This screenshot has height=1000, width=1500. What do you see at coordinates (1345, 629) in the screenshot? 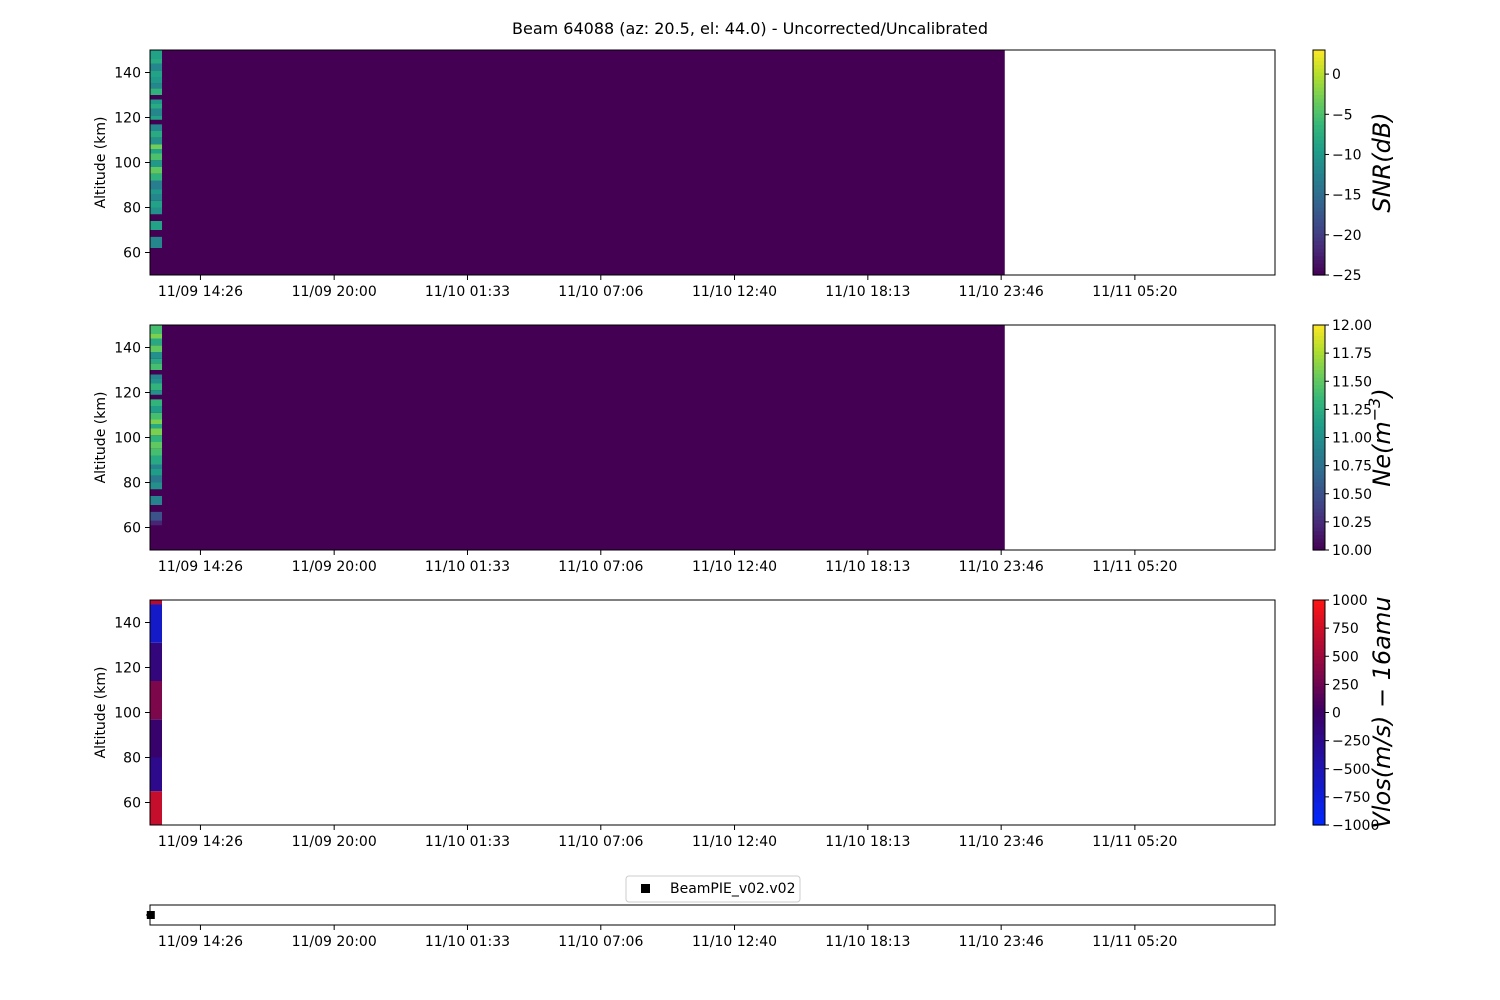
I see `colorbar-tick-label: 750` at bounding box center [1345, 629].